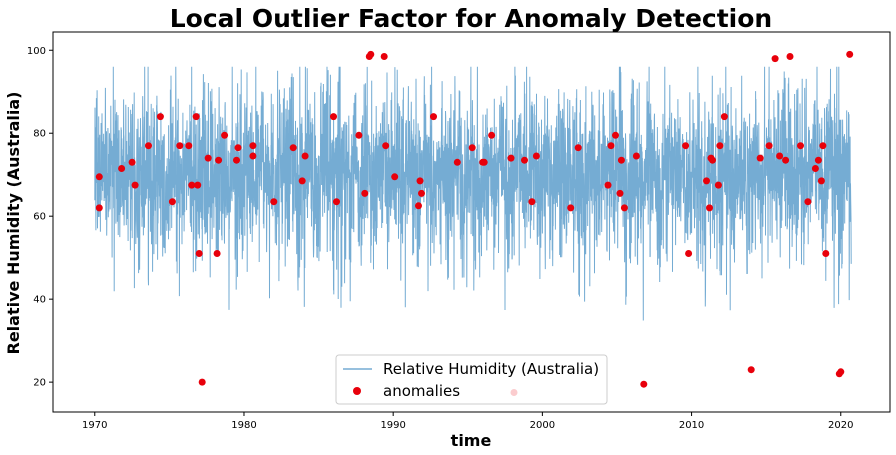 The image size is (896, 455). Describe the element at coordinates (491, 369) in the screenshot. I see `legend-label-humidity: Relative Humidity (Australia)` at that location.